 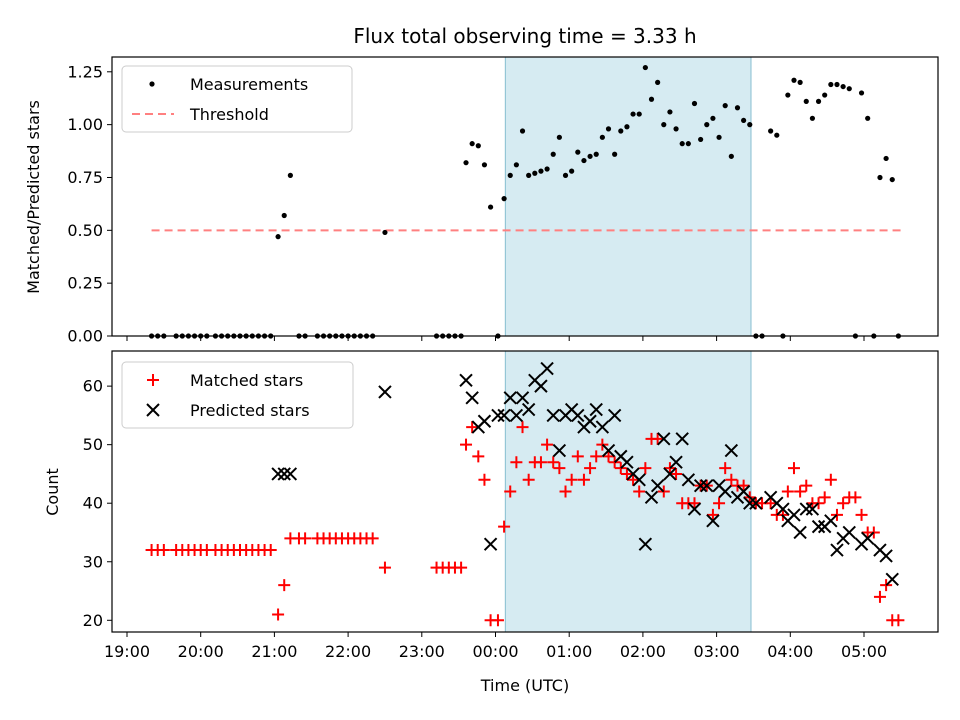 I want to click on top-legend-box, so click(x=237, y=99).